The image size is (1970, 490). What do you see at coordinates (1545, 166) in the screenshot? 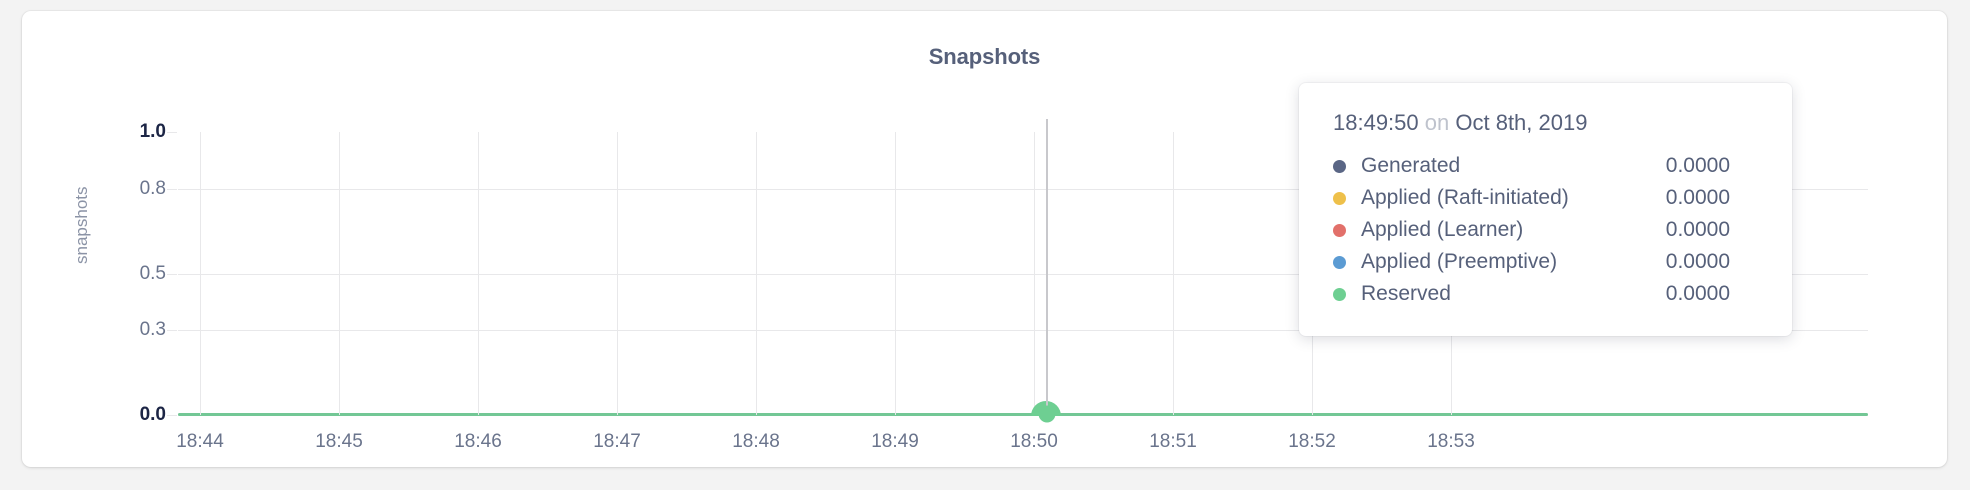
I see `tooltip-row: Generated 0.0000` at bounding box center [1545, 166].